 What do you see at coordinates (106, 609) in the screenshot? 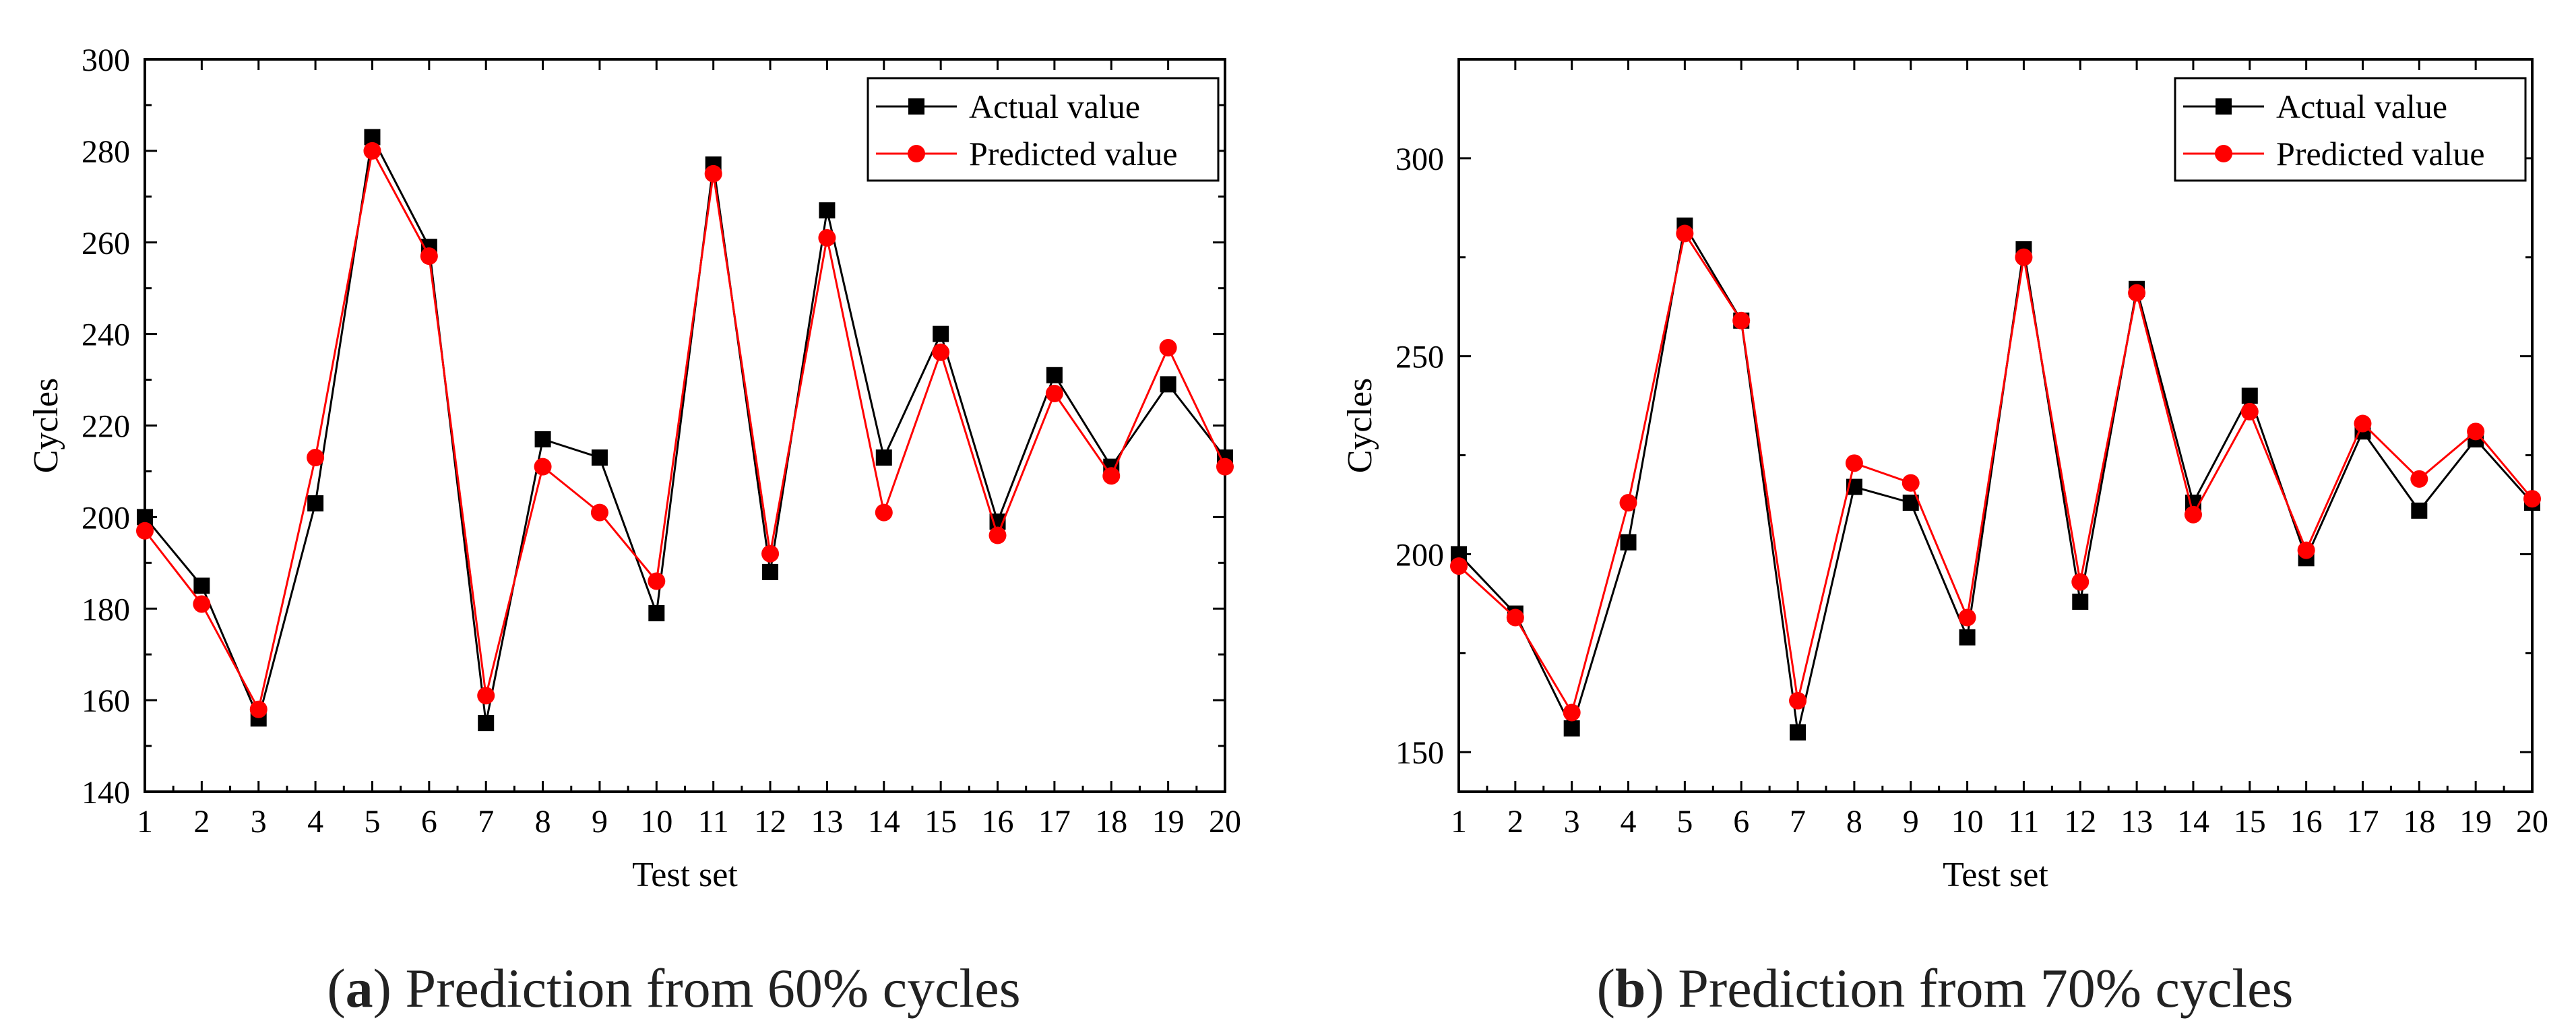
I see `y-tick-label: 180` at bounding box center [106, 609].